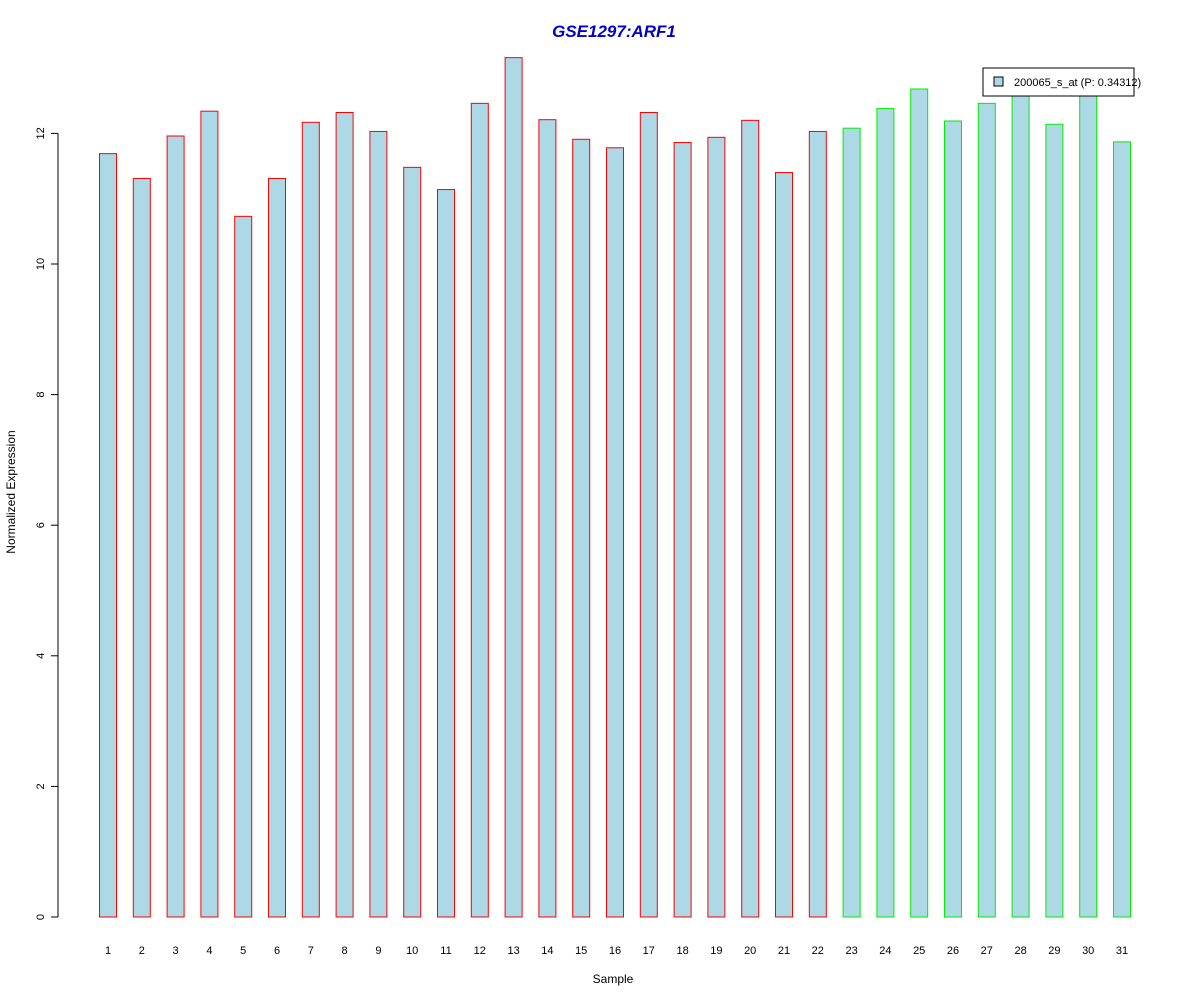 This screenshot has height=1000, width=1200. I want to click on x-tick-label: 28, so click(1020, 951).